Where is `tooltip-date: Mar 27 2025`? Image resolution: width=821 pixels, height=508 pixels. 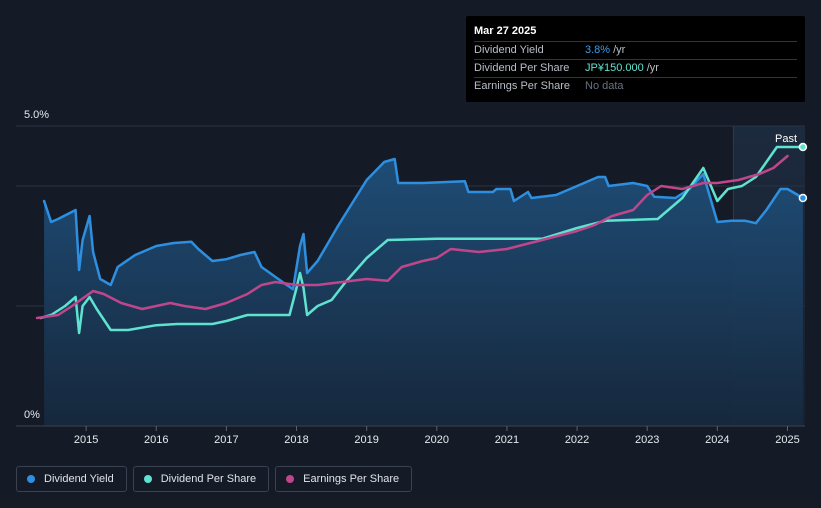 tooltip-date: Mar 27 2025 is located at coordinates (505, 31).